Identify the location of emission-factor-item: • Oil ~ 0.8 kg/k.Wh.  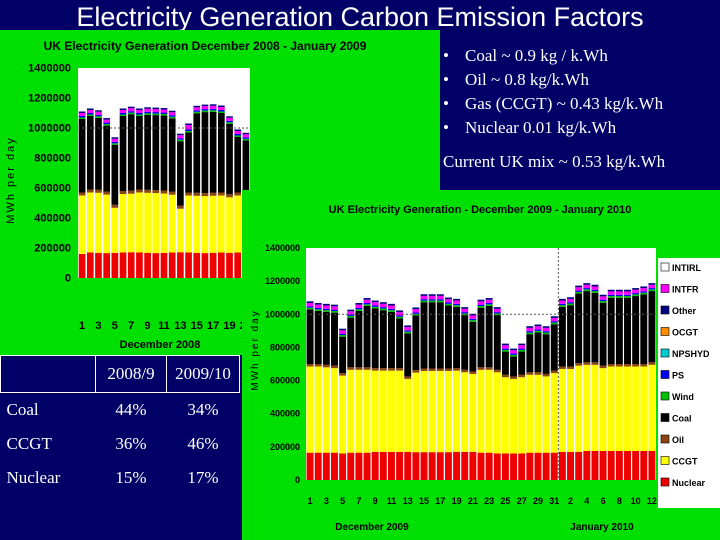
(578, 80).